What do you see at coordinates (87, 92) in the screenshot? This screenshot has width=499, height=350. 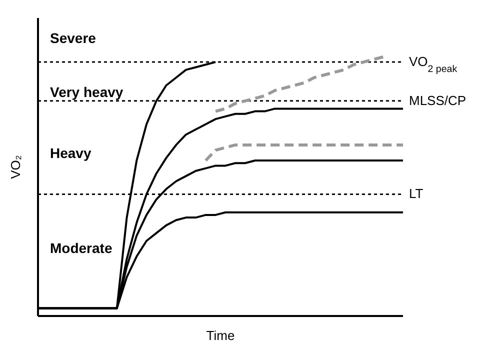 I see `annotation: Very heavy` at bounding box center [87, 92].